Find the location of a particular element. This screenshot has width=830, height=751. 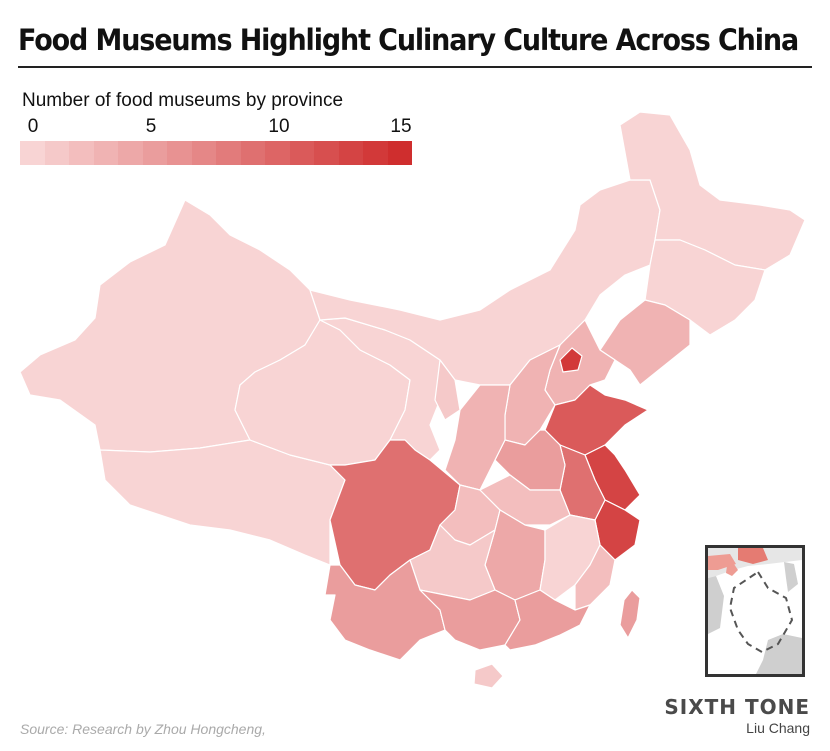

region-guangdong is located at coordinates (547, 620).